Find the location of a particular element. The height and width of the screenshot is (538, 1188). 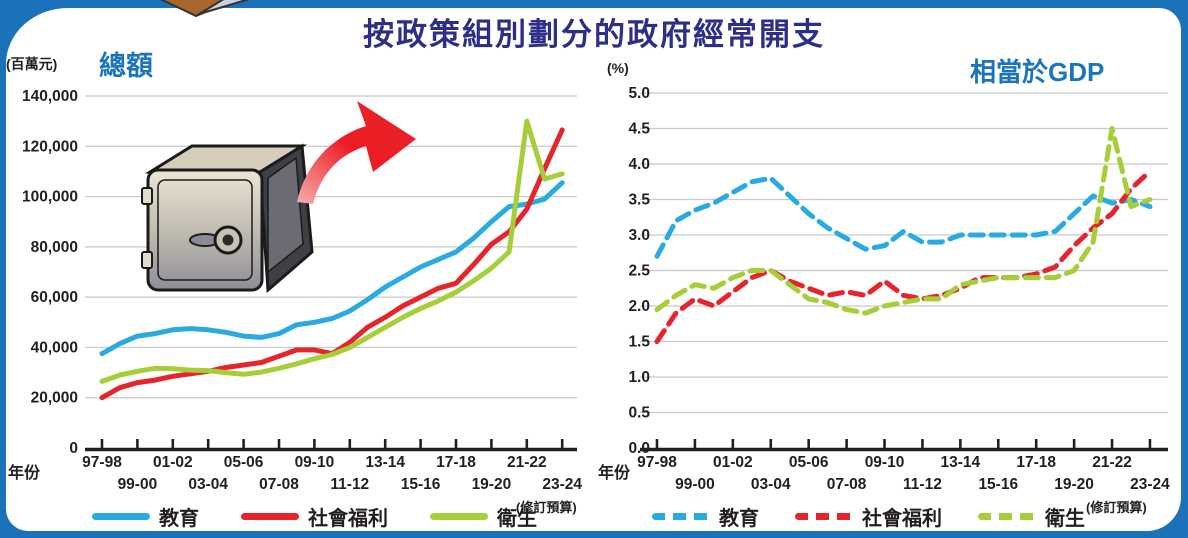

left-year-axis-label: 年份 is located at coordinates (24, 473).